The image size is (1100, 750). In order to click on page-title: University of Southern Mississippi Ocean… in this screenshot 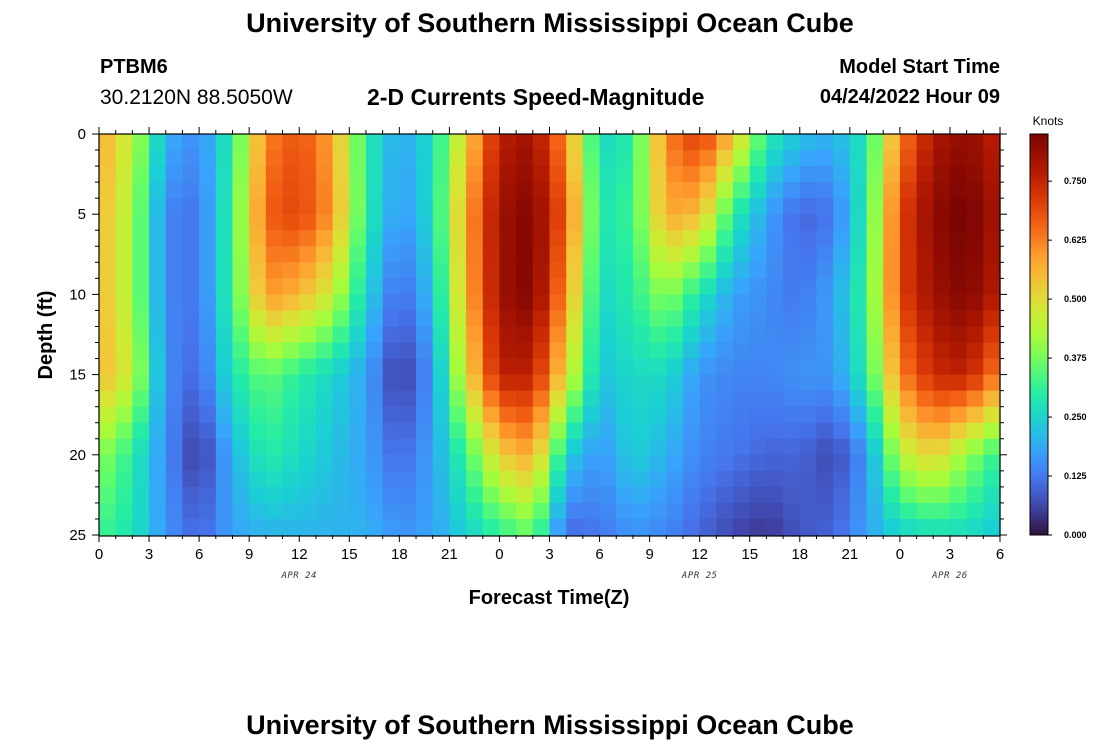, I will do `click(550, 23)`.